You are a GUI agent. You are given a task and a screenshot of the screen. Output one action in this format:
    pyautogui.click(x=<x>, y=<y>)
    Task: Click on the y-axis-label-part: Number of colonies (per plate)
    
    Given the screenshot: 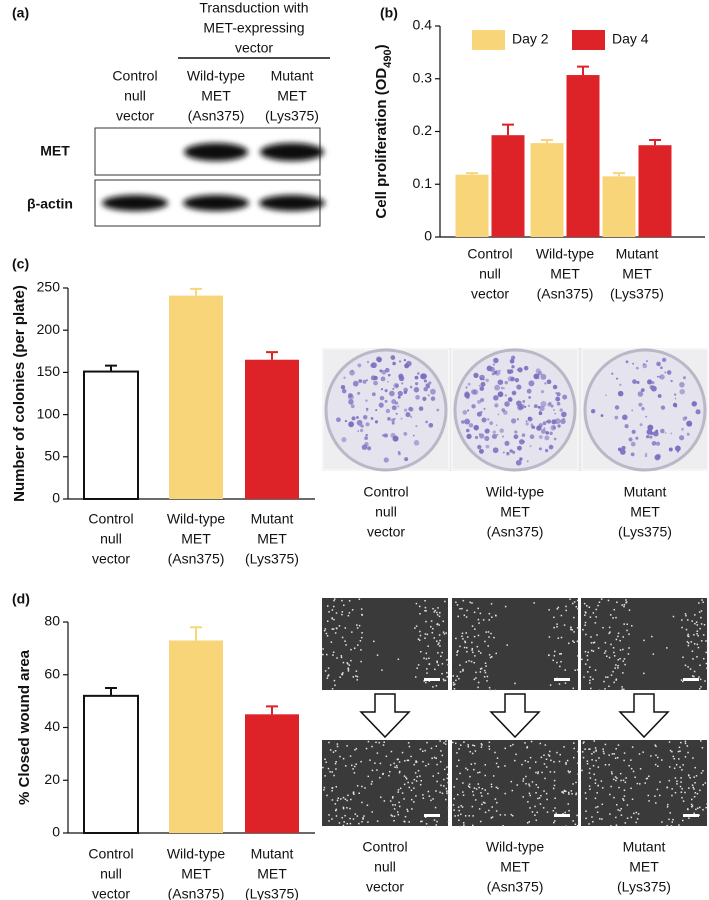 What is the action you would take?
    pyautogui.click(x=19, y=393)
    